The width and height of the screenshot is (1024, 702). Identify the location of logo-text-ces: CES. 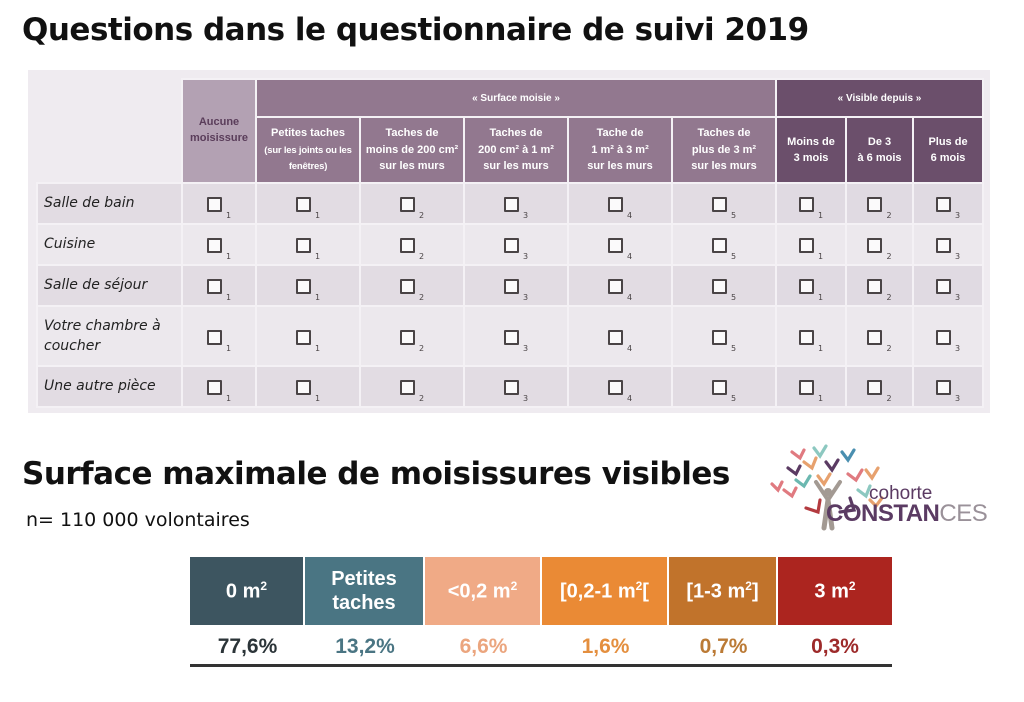
(963, 513).